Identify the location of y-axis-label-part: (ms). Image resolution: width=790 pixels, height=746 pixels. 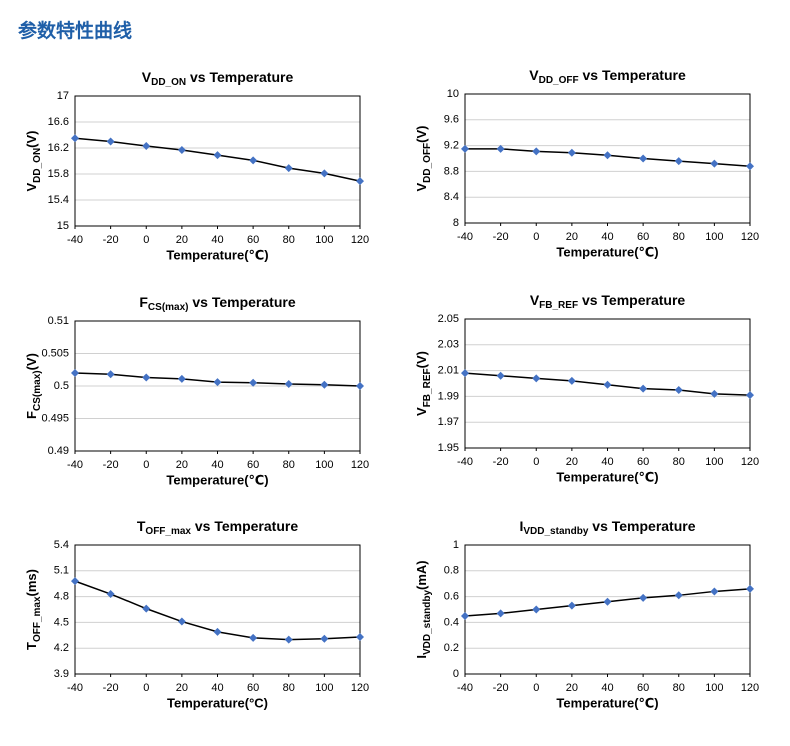
(31, 582).